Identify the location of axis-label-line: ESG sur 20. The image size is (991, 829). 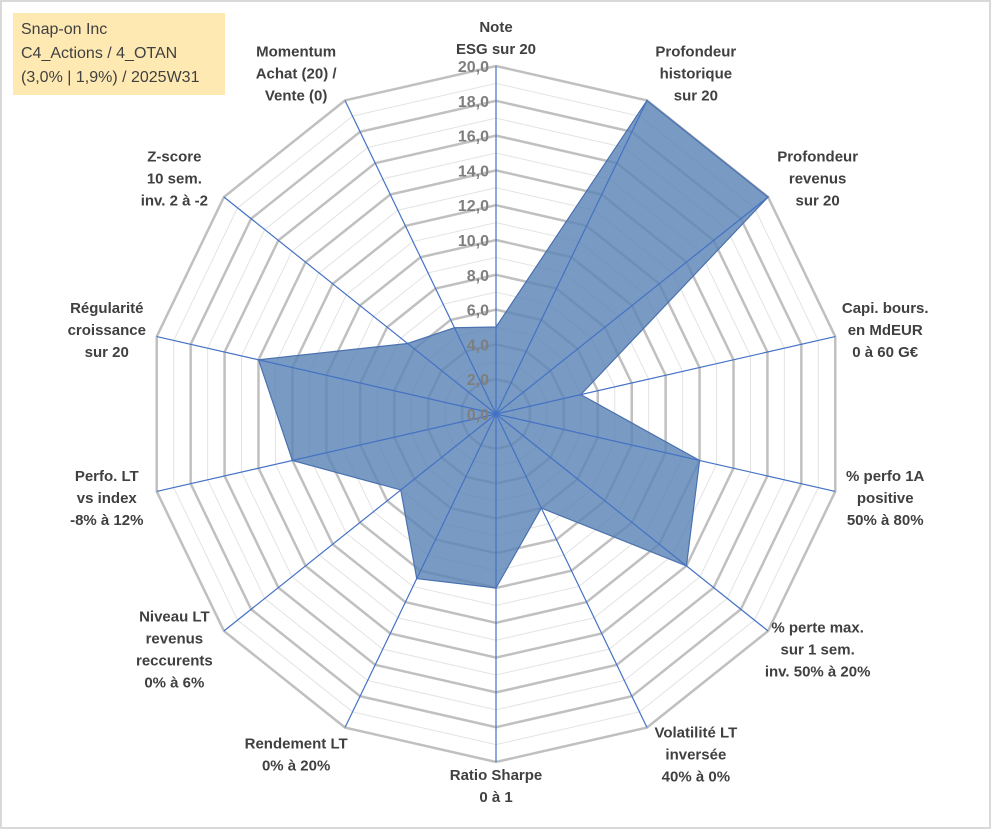
(496, 49).